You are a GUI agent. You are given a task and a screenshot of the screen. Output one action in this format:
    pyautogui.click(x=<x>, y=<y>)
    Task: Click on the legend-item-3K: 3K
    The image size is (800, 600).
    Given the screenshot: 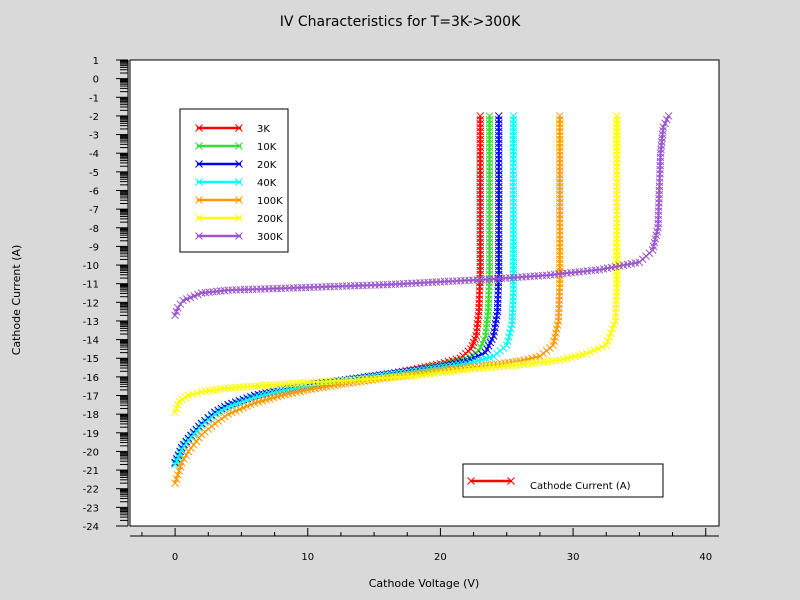 What is the action you would take?
    pyautogui.click(x=232, y=129)
    